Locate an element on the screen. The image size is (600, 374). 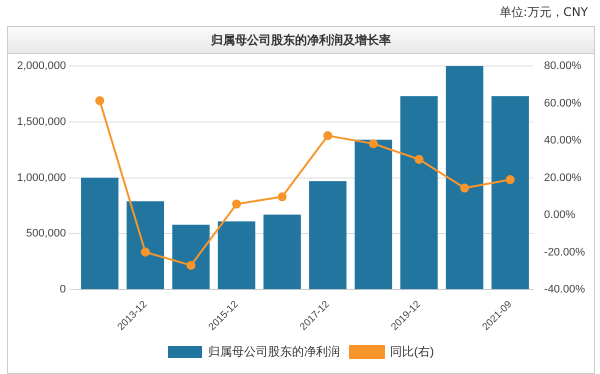
legend-label: 同比(右) is located at coordinates (412, 351).